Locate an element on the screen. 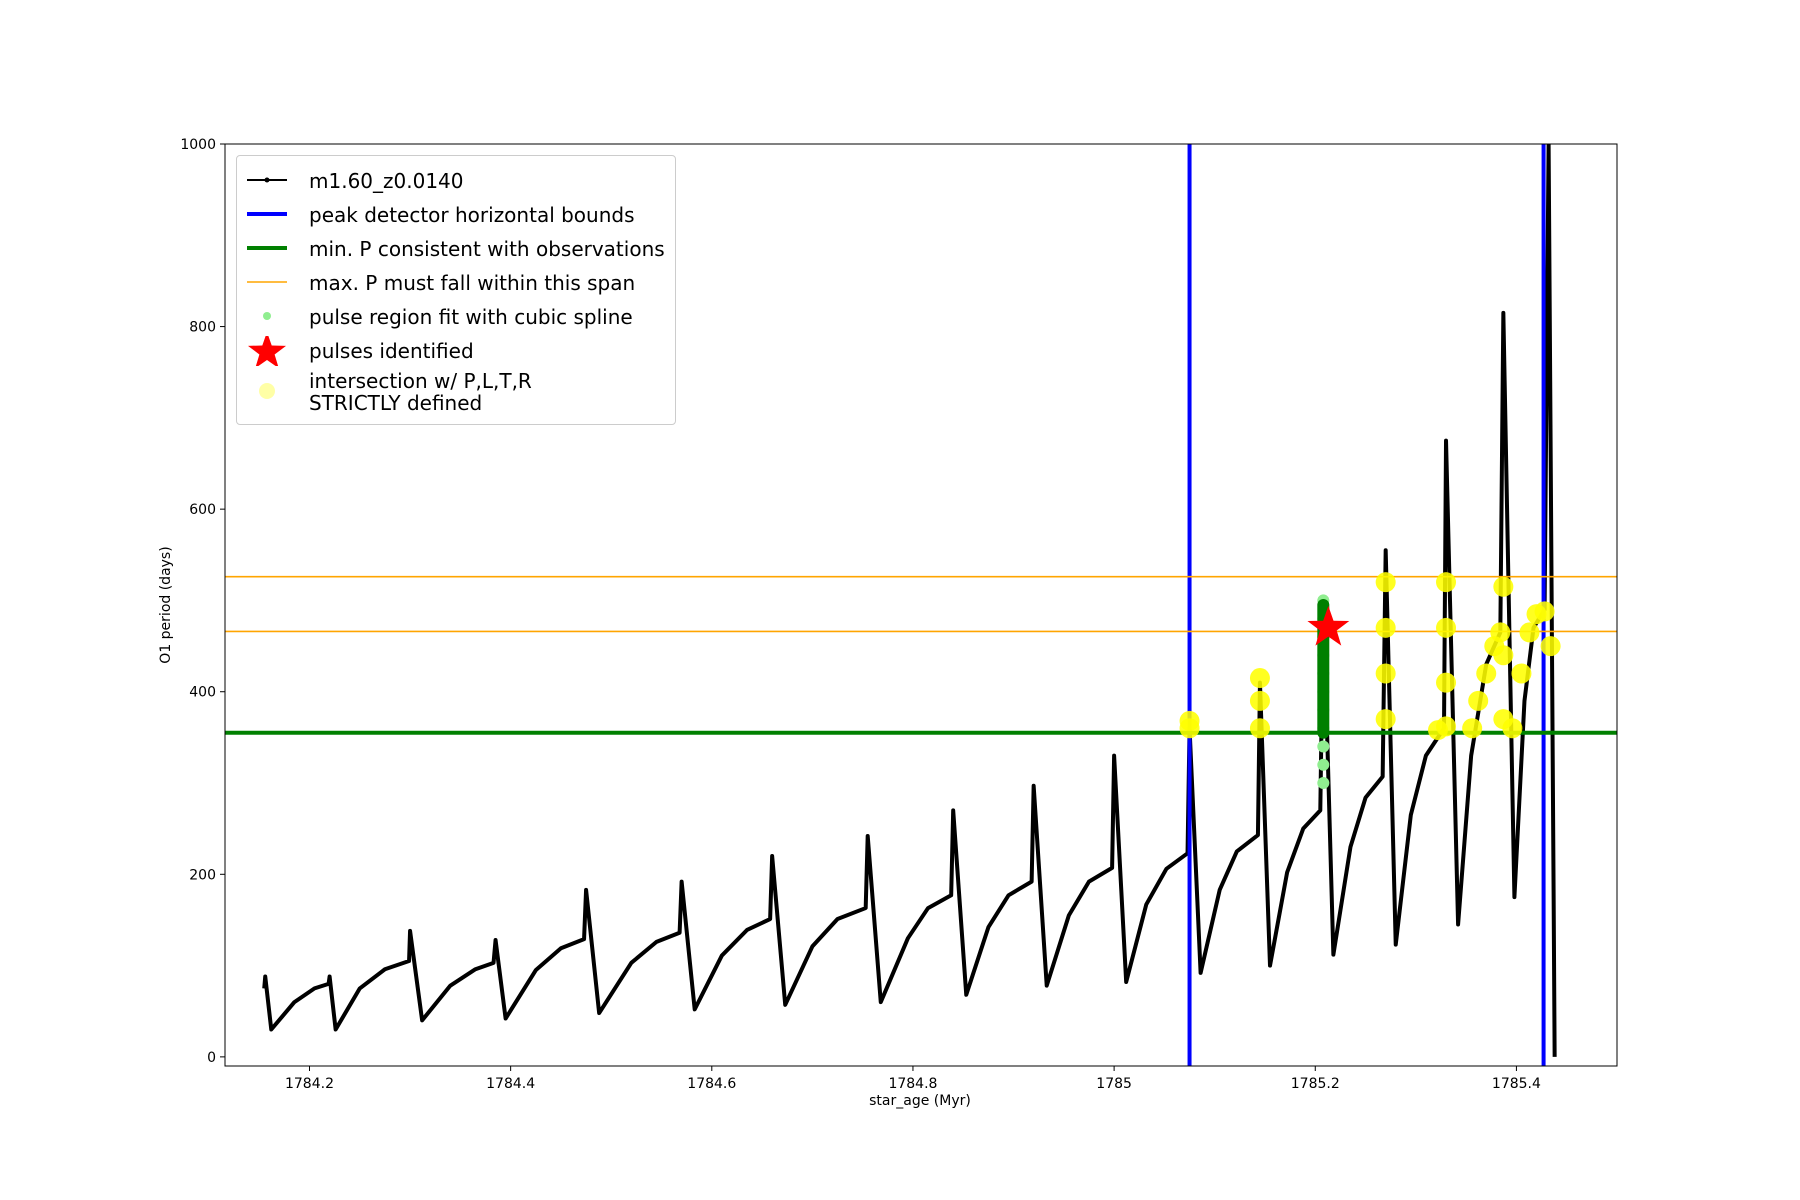 Image resolution: width=1800 pixels, height=1200 pixels. y-tick-label: 400 is located at coordinates (202, 693).